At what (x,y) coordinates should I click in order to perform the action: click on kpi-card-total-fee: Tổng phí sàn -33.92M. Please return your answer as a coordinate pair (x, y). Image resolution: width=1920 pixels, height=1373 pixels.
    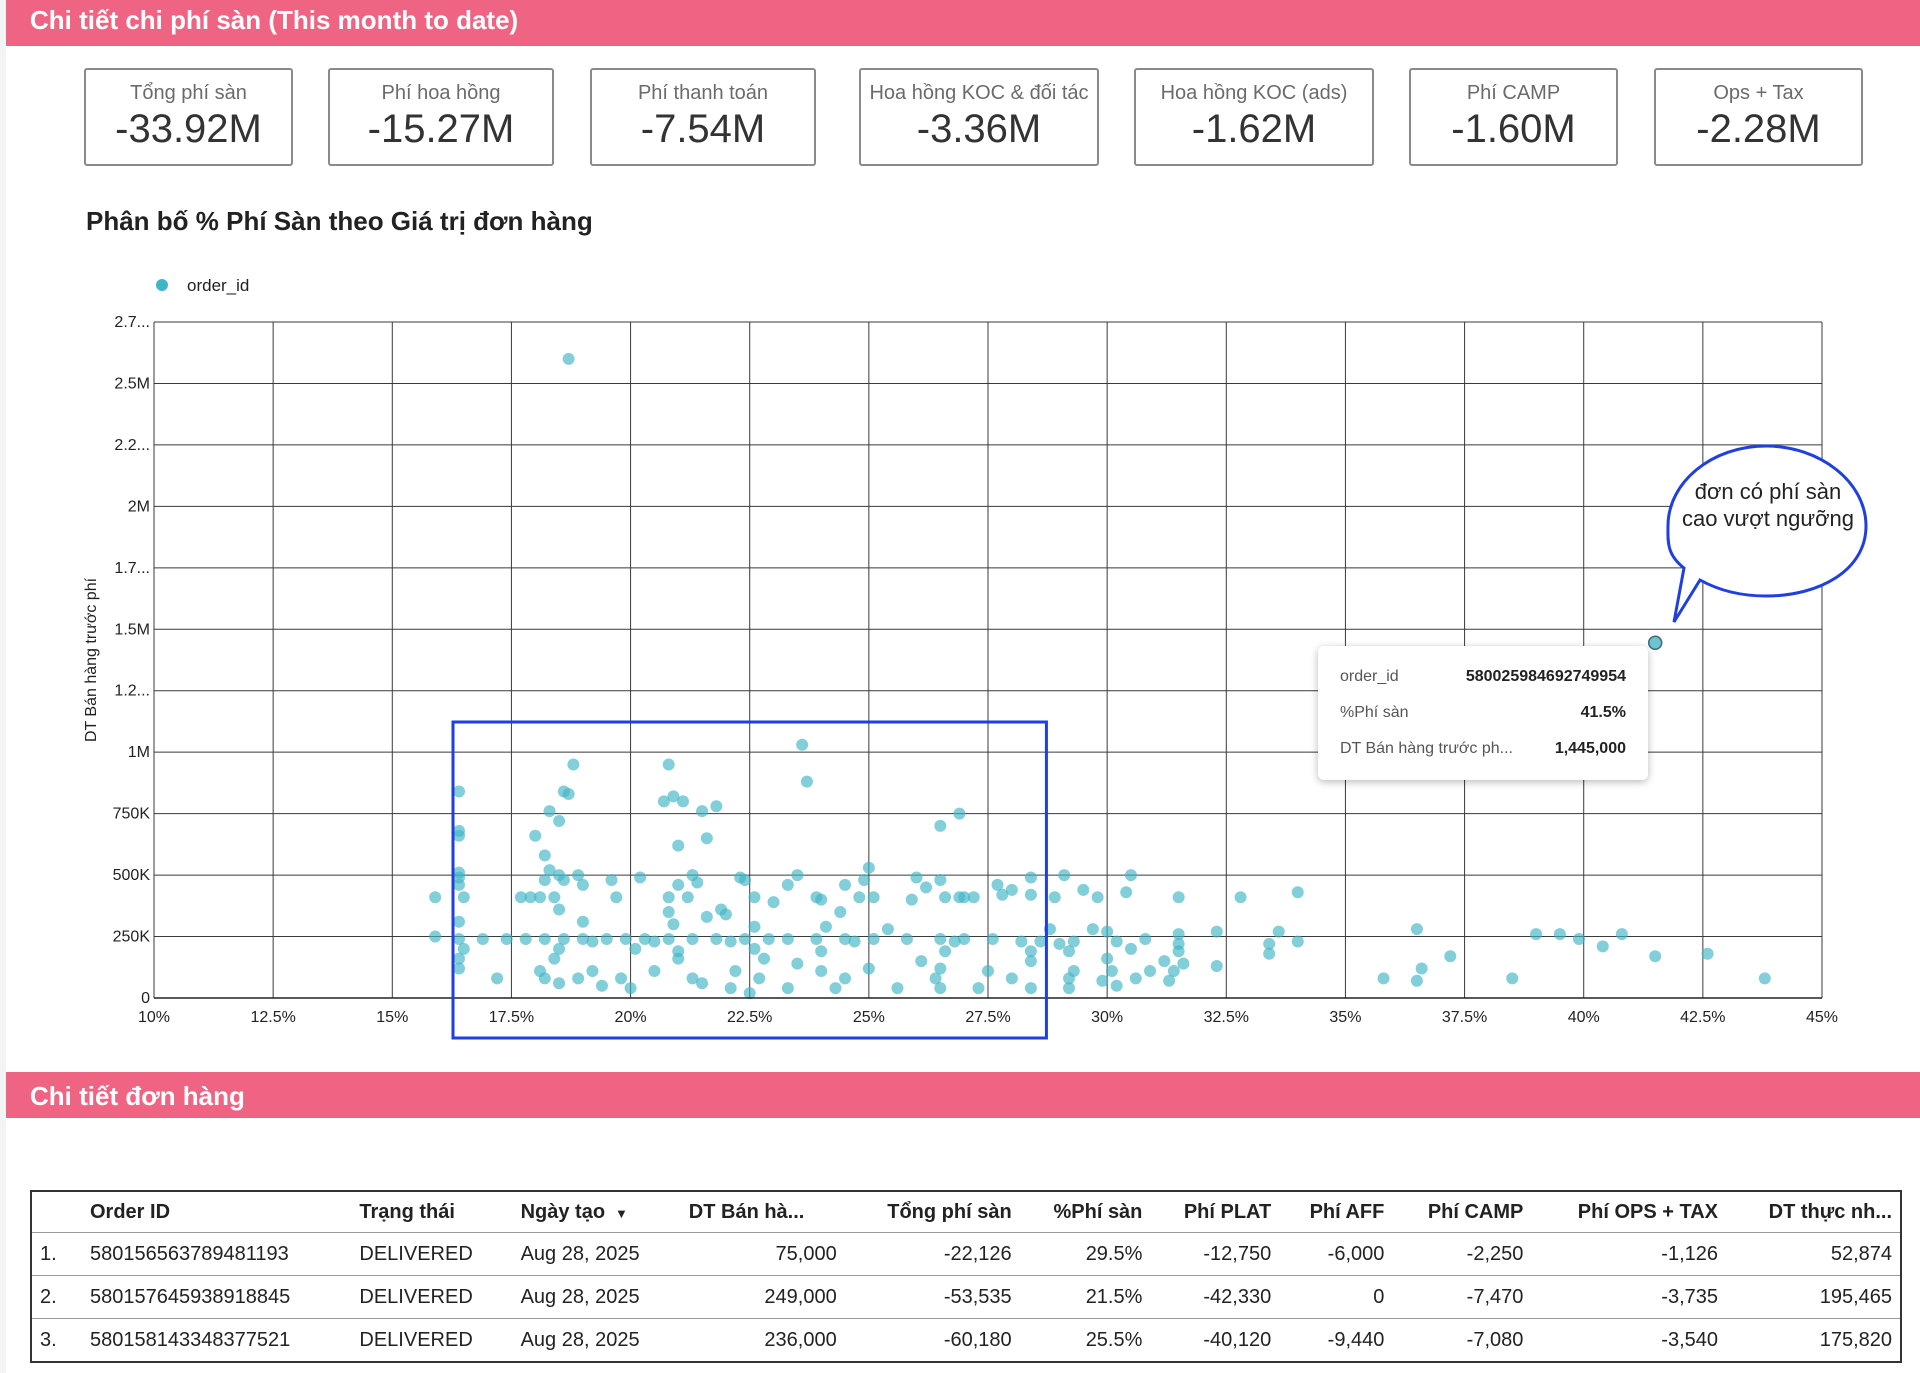
    Looking at the image, I should click on (188, 117).